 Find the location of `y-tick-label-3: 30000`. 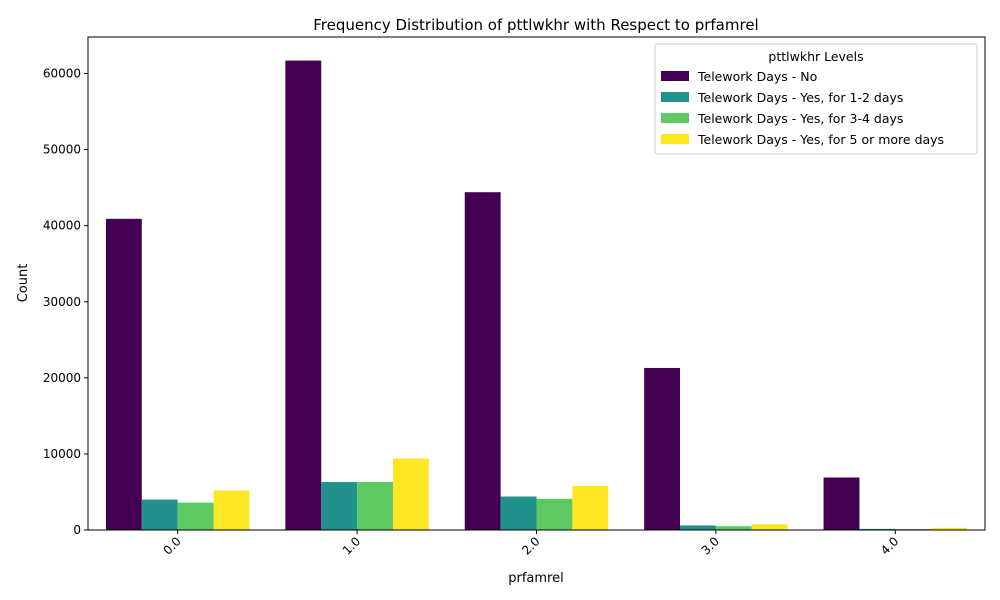

y-tick-label-3: 30000 is located at coordinates (62, 302).